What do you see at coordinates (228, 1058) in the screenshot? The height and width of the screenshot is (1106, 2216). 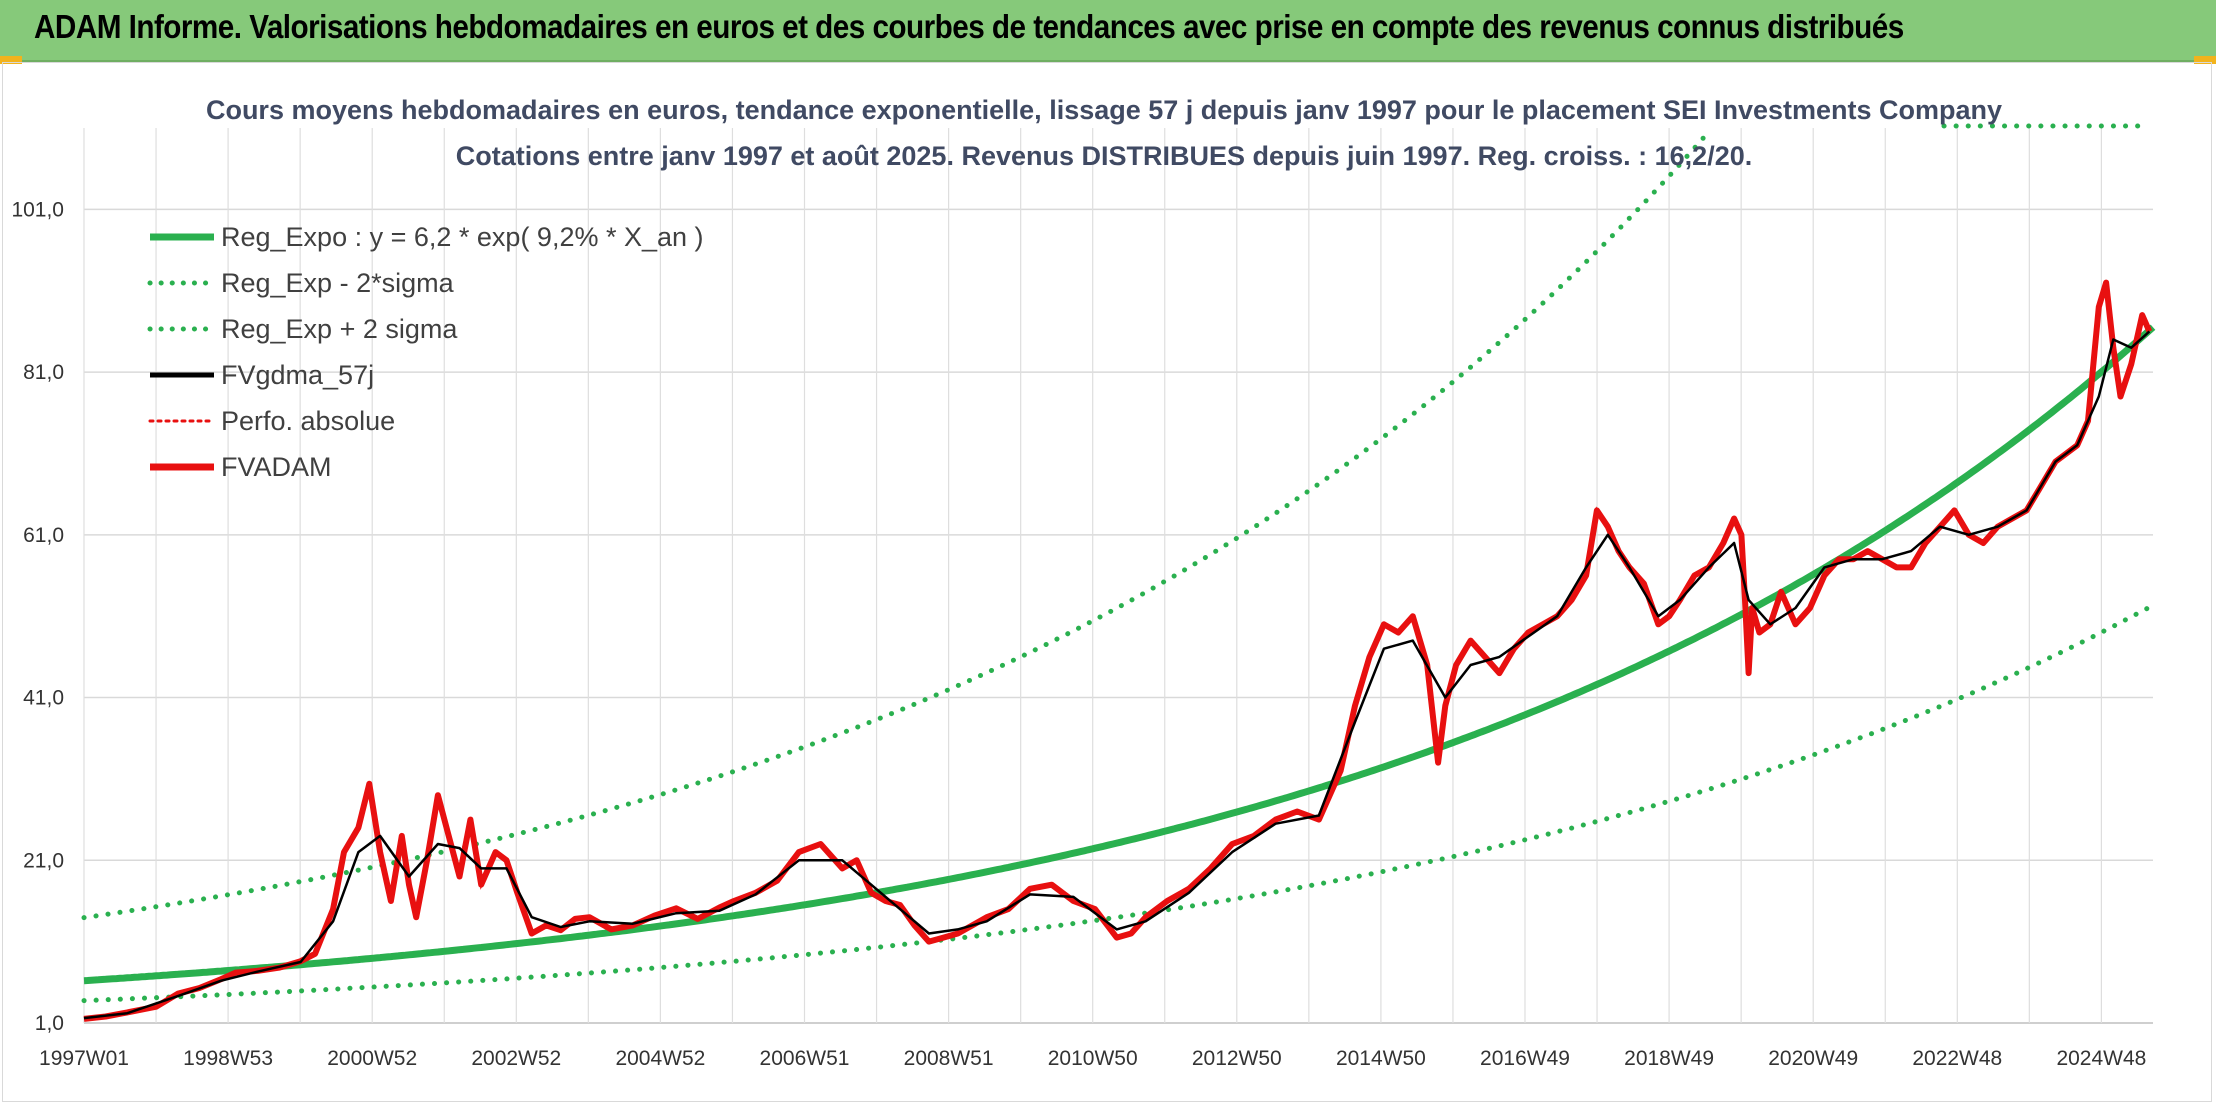 I see `x-tick-label: 1998W53` at bounding box center [228, 1058].